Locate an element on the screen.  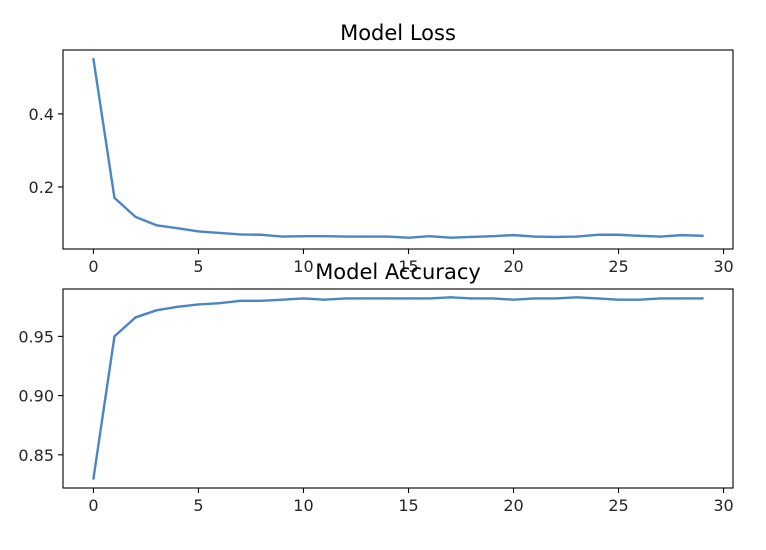
loss-x-tick-label: 30 is located at coordinates (723, 266).